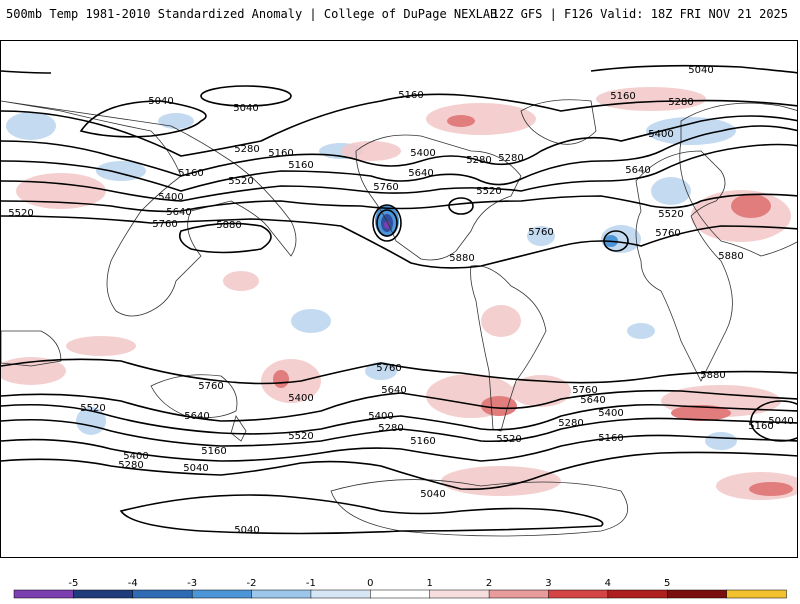  I want to click on colorbar-graphic: -5 -4 -3 -2 -1 0 1 2 3 4 5, so click(400, 588).